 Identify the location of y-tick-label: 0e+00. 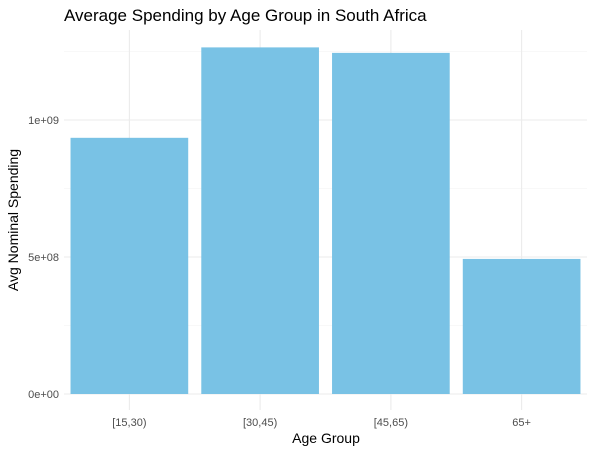
(43, 395).